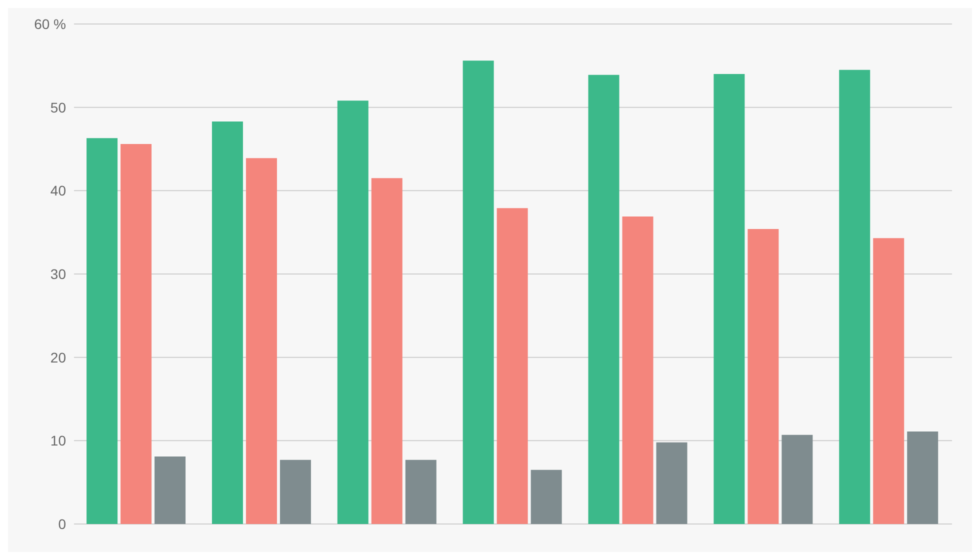  What do you see at coordinates (58, 440) in the screenshot?
I see `y-tick-label: 10` at bounding box center [58, 440].